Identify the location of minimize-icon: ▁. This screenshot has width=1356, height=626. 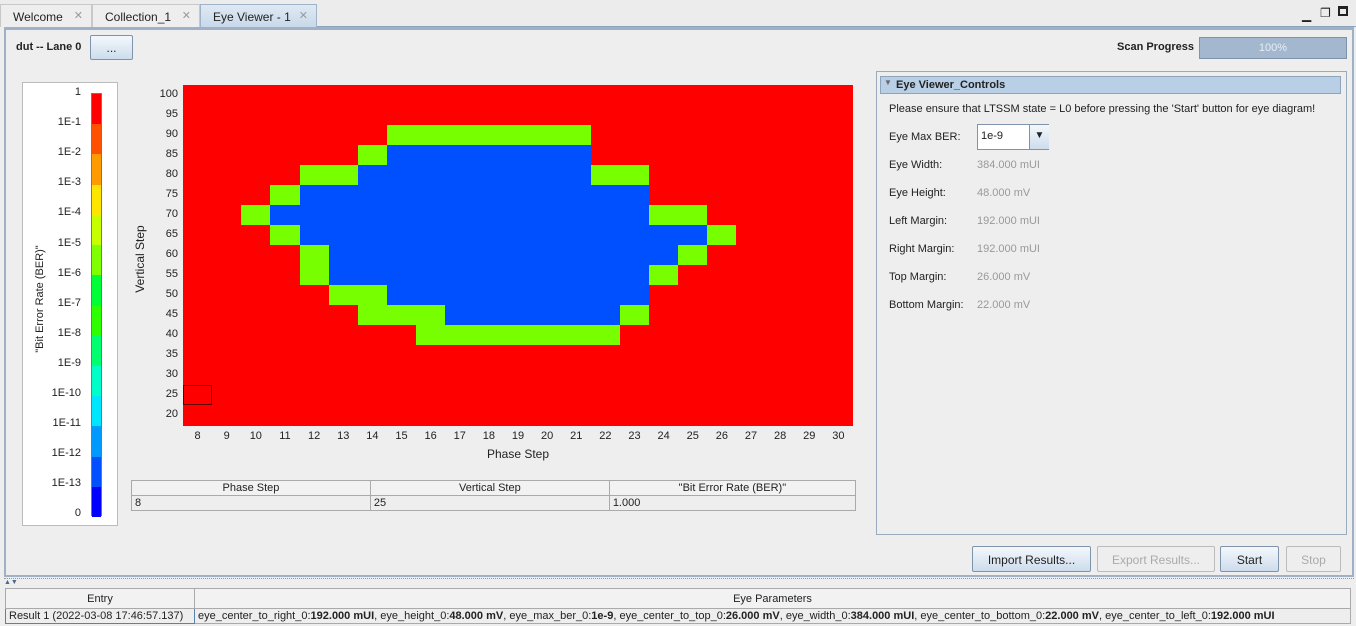
(1307, 15).